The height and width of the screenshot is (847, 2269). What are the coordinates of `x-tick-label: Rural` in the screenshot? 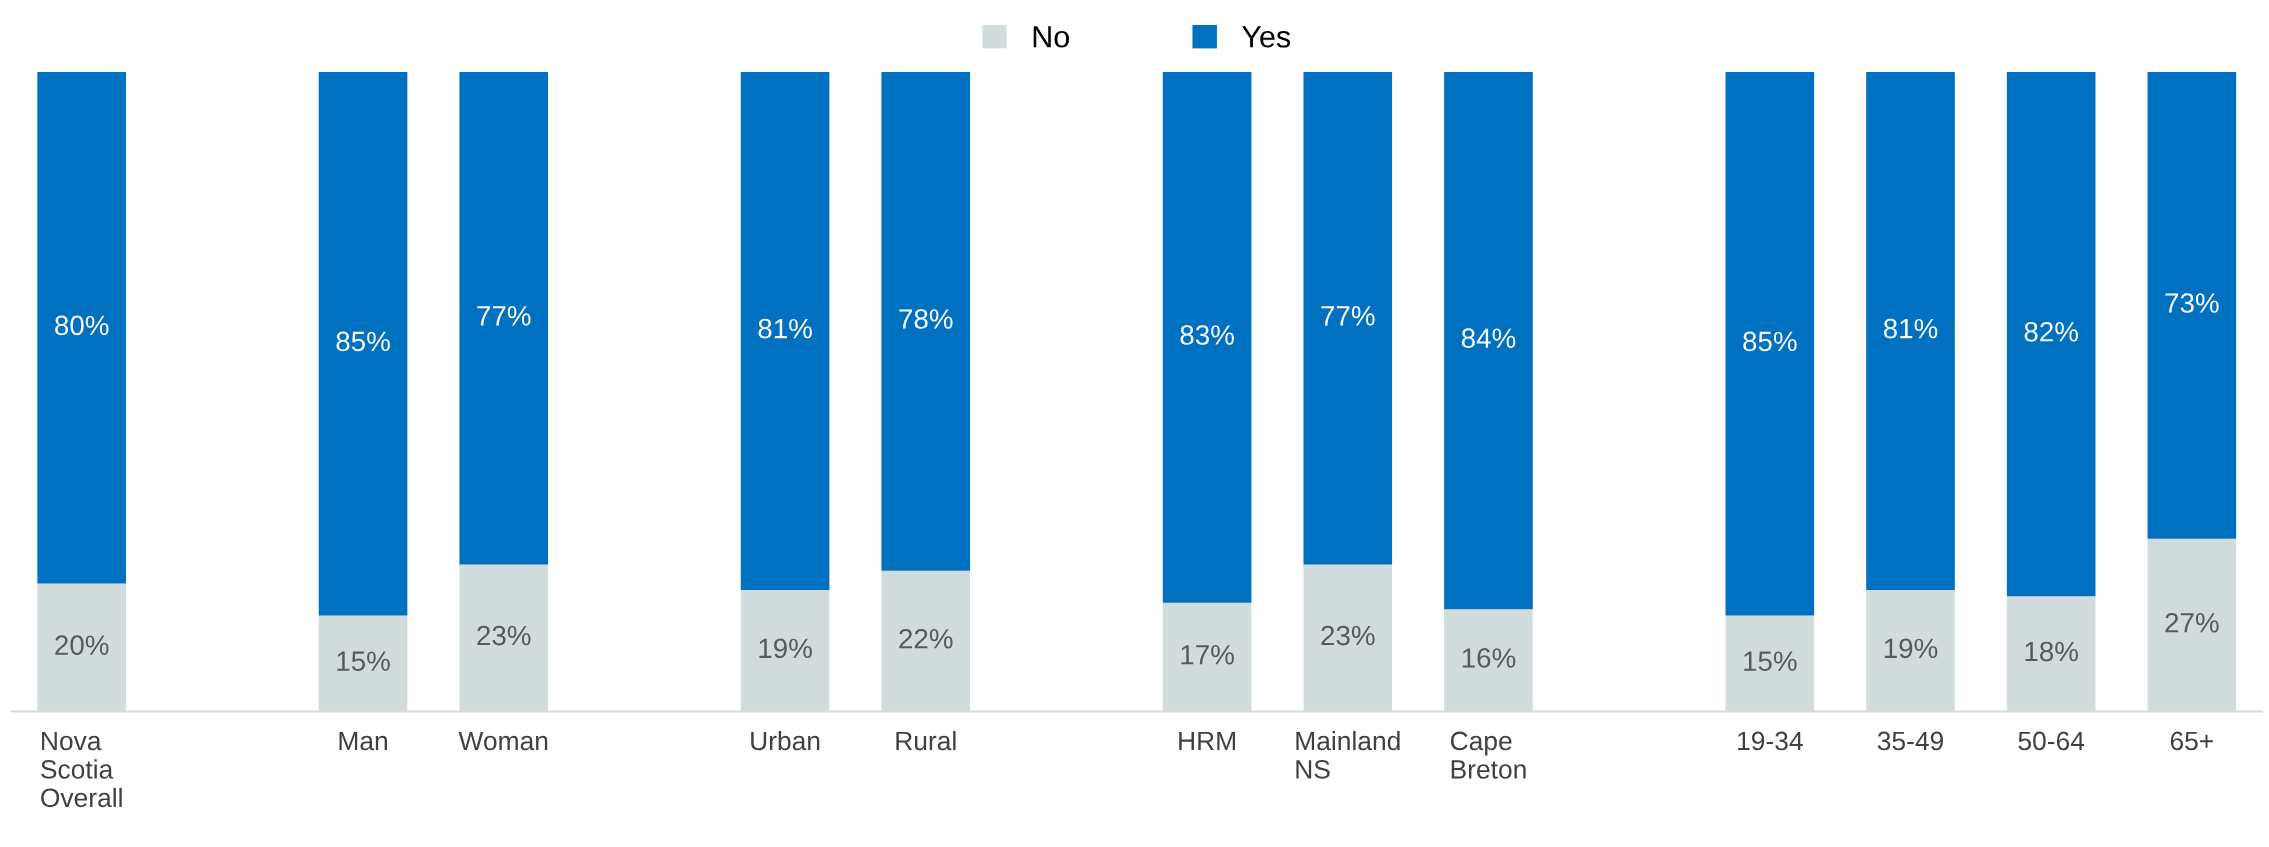 It's located at (926, 740).